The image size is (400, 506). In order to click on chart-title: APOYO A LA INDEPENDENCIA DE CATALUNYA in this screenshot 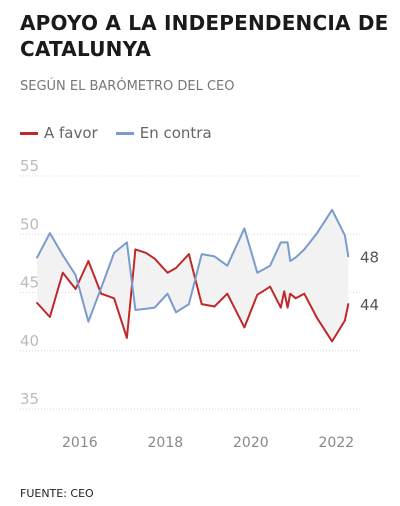, I will do `click(204, 36)`.